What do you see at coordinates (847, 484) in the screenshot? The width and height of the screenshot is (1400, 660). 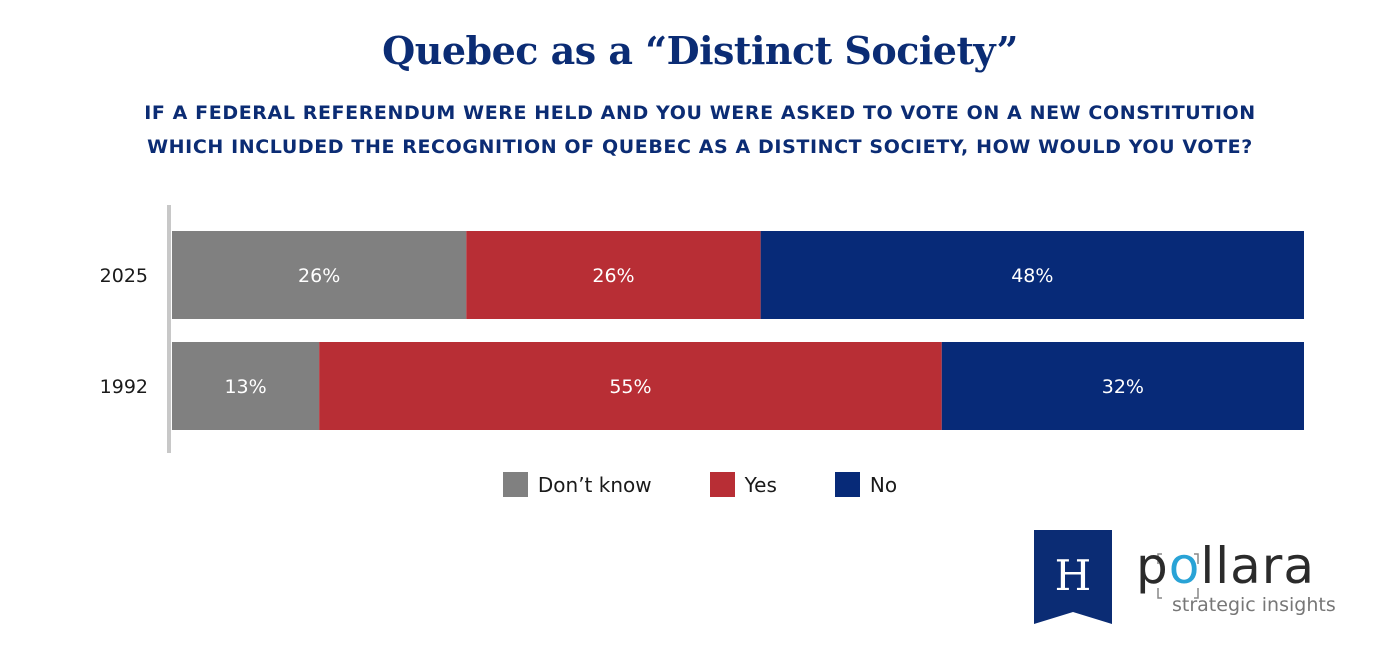 I see `legend-swatch-no` at bounding box center [847, 484].